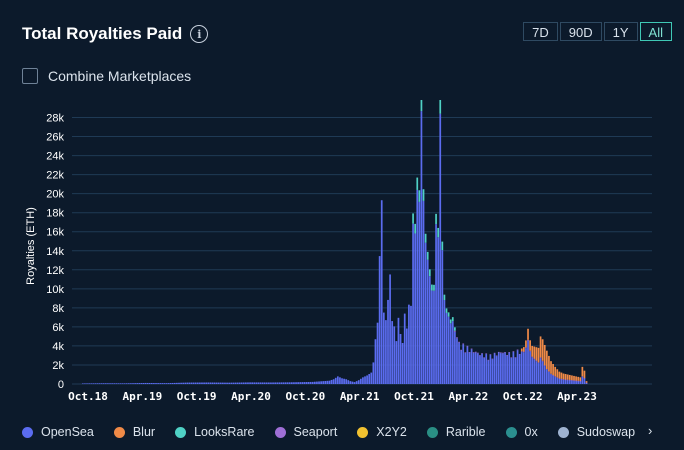 Image resolution: width=684 pixels, height=450 pixels. I want to click on range-button-90d: 90D, so click(580, 31).